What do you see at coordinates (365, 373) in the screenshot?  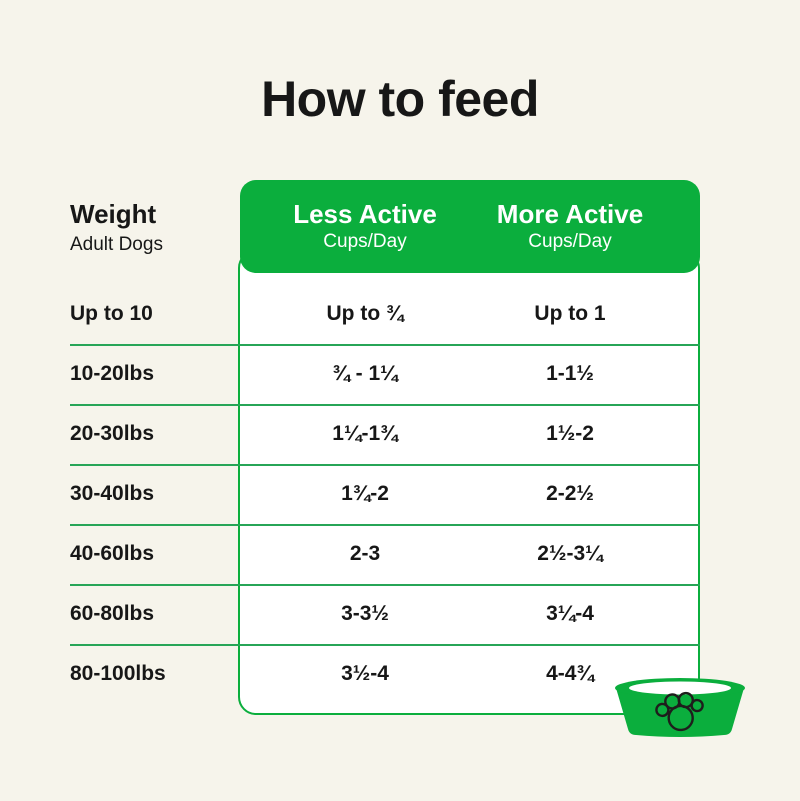 I see `row-value-less-active: ¾ - 1¼` at bounding box center [365, 373].